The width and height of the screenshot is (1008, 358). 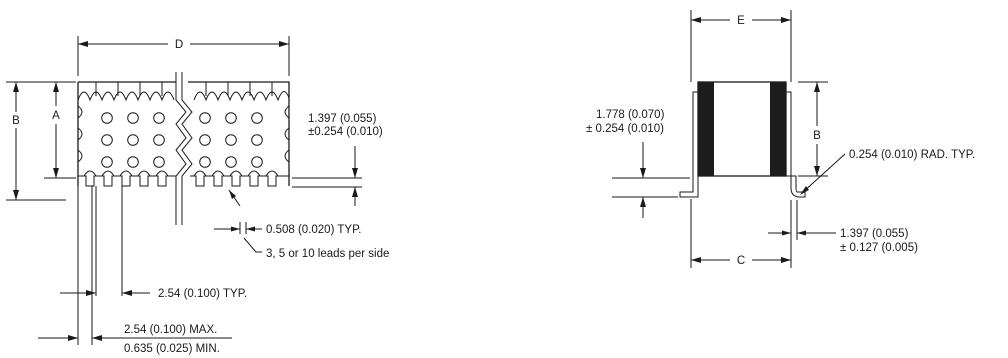 What do you see at coordinates (327, 254) in the screenshot?
I see `leads-note: 3, 5 or 10 leads per side` at bounding box center [327, 254].